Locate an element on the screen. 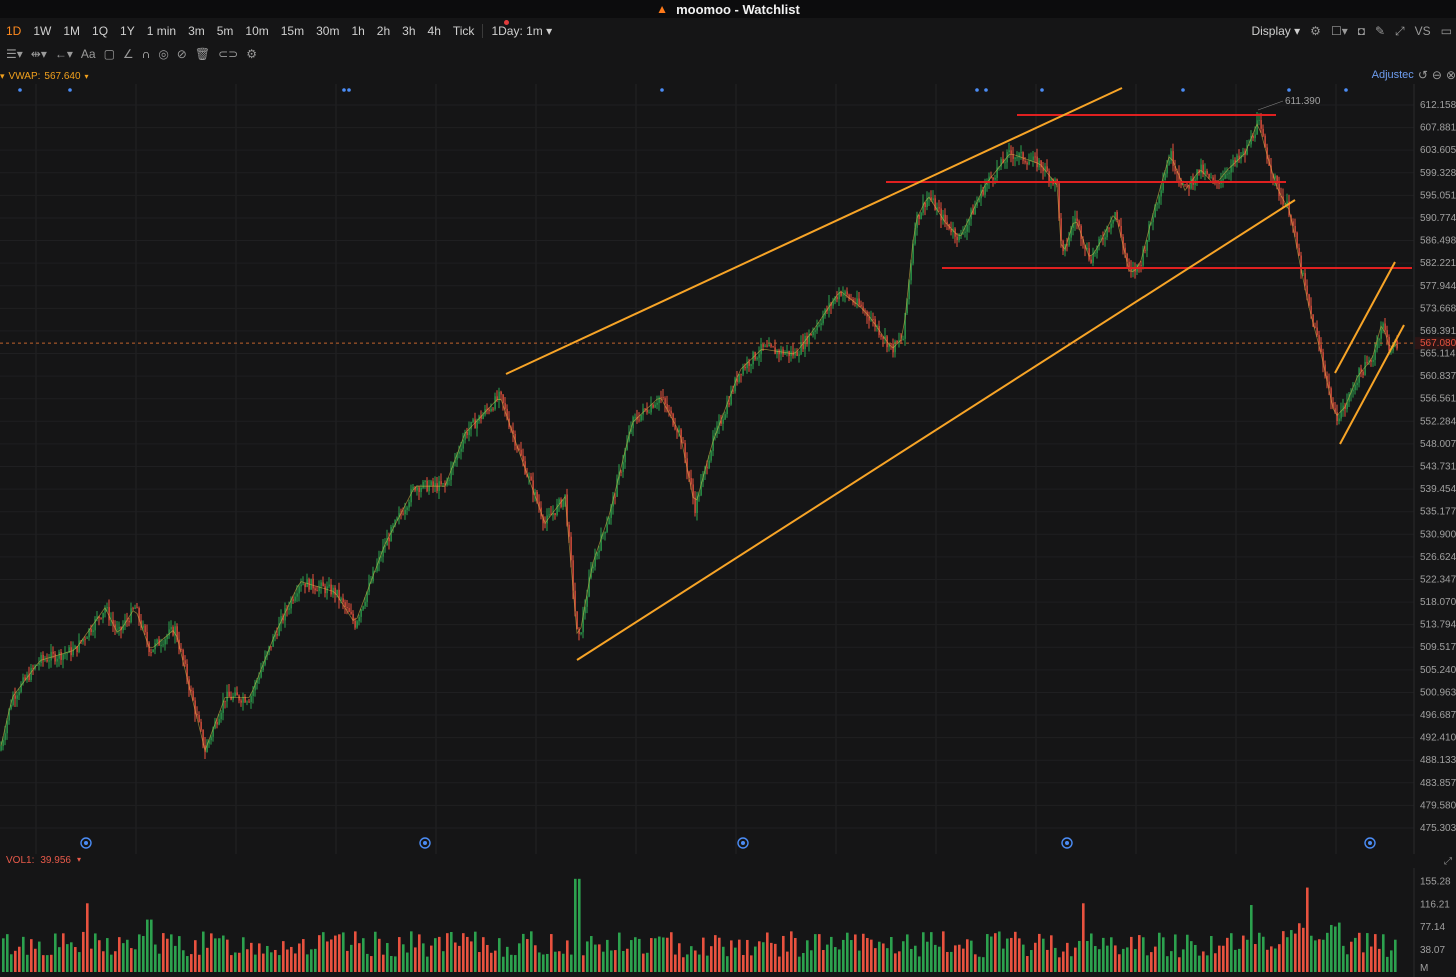 This screenshot has width=1456, height=977. timeframe-1q: 1Q is located at coordinates (100, 31).